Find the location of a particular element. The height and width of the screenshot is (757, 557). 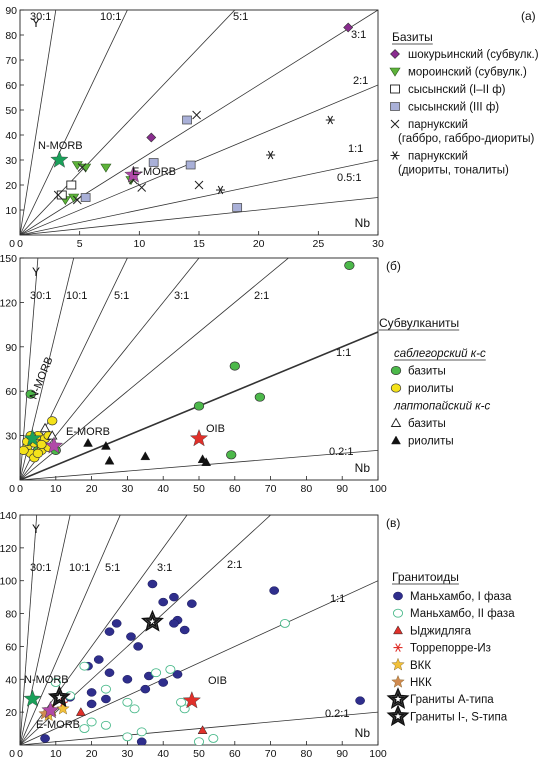

x-tick-label: 30 is located at coordinates (128, 752).